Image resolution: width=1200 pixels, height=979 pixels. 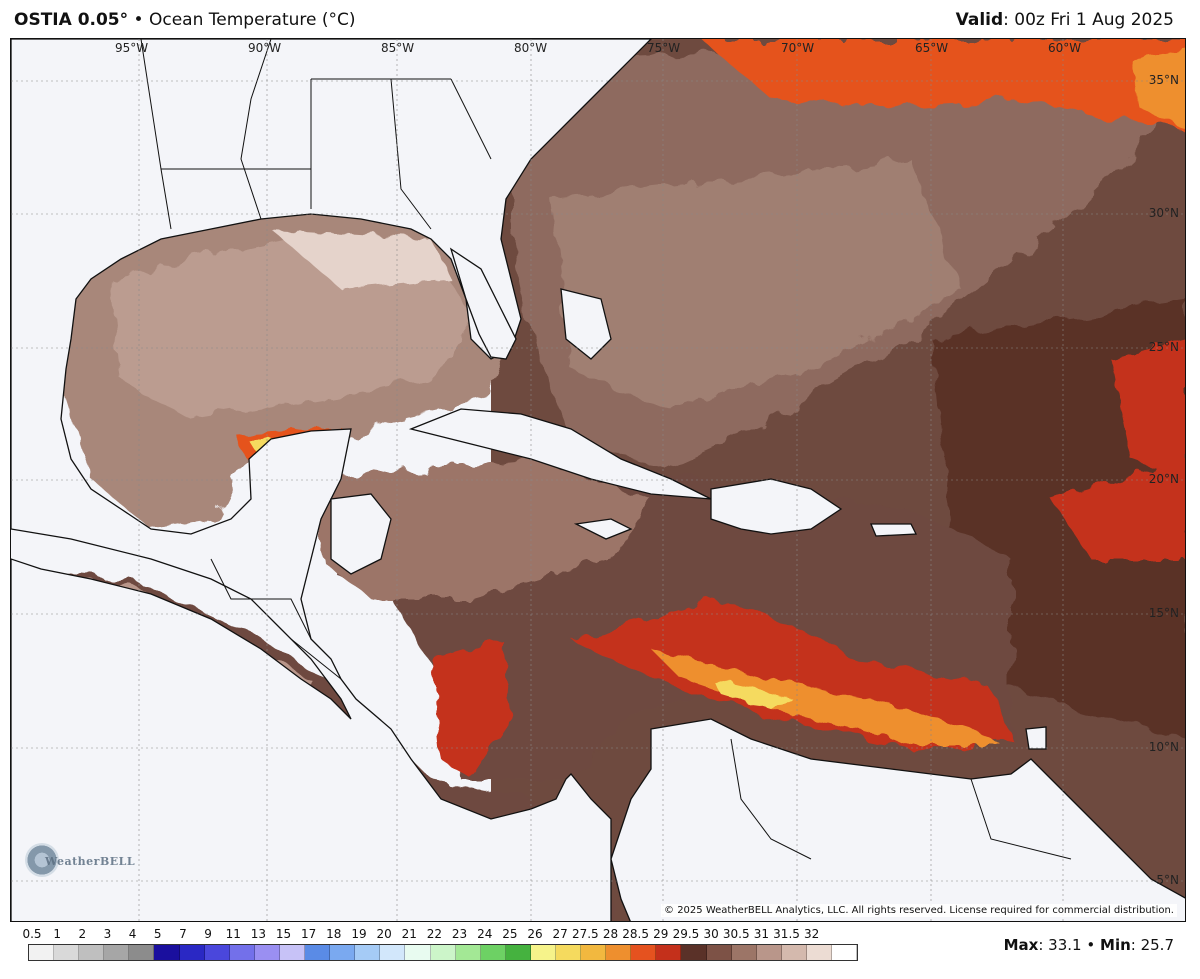 I want to click on max-value: : 33.1, so click(x=1060, y=945).